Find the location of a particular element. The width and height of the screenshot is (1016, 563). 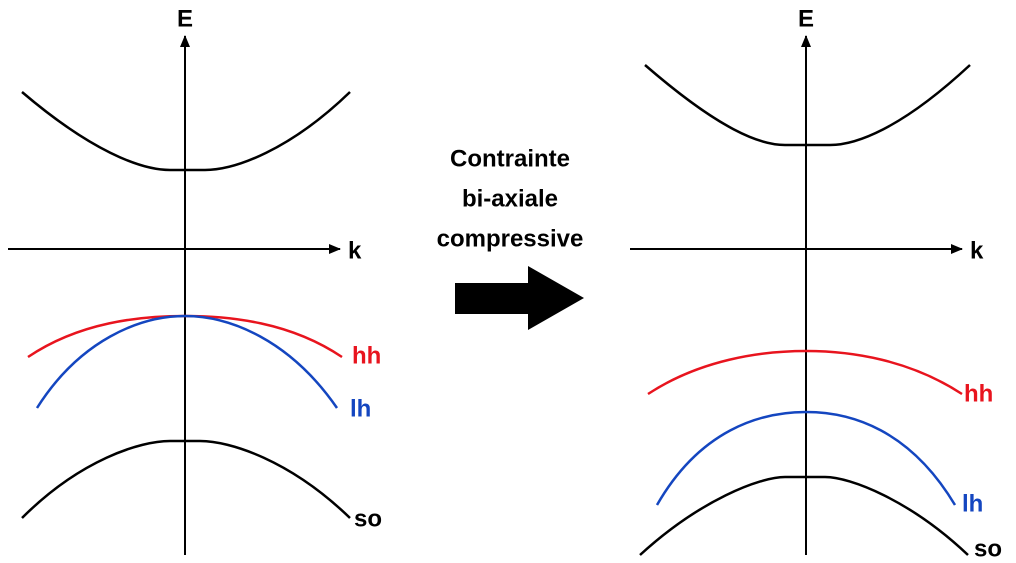

block-arrow is located at coordinates (519, 298).